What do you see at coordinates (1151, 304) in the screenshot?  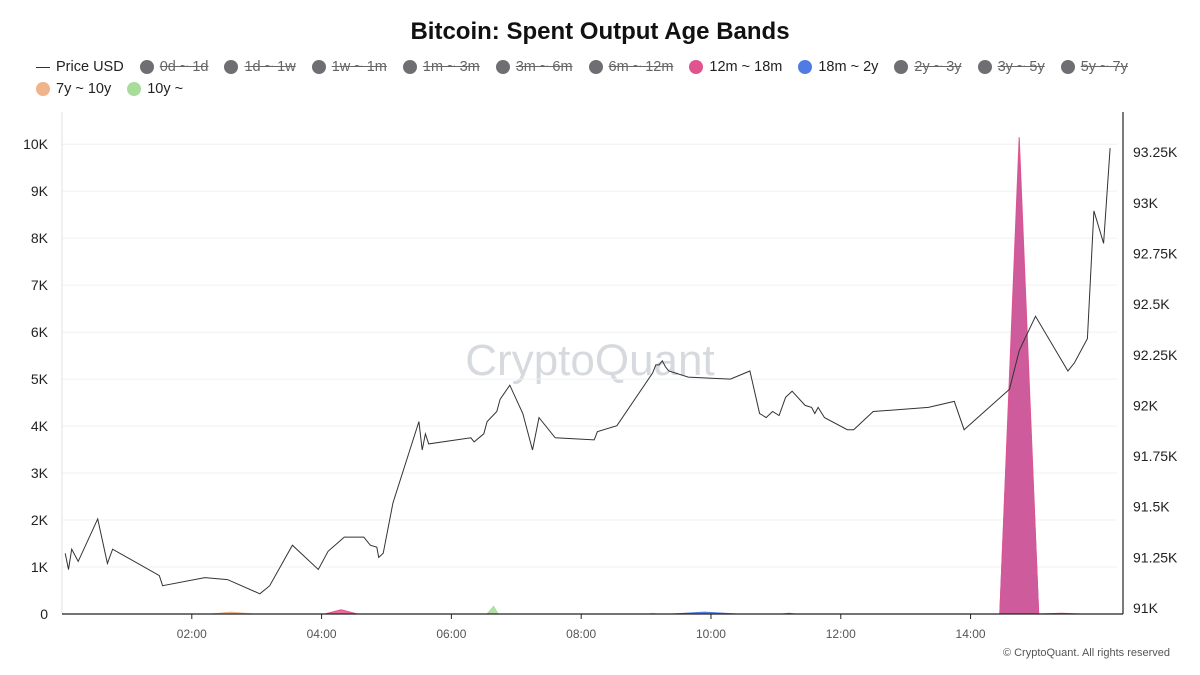 I see `right-axis-tick-label: 92.5K` at bounding box center [1151, 304].